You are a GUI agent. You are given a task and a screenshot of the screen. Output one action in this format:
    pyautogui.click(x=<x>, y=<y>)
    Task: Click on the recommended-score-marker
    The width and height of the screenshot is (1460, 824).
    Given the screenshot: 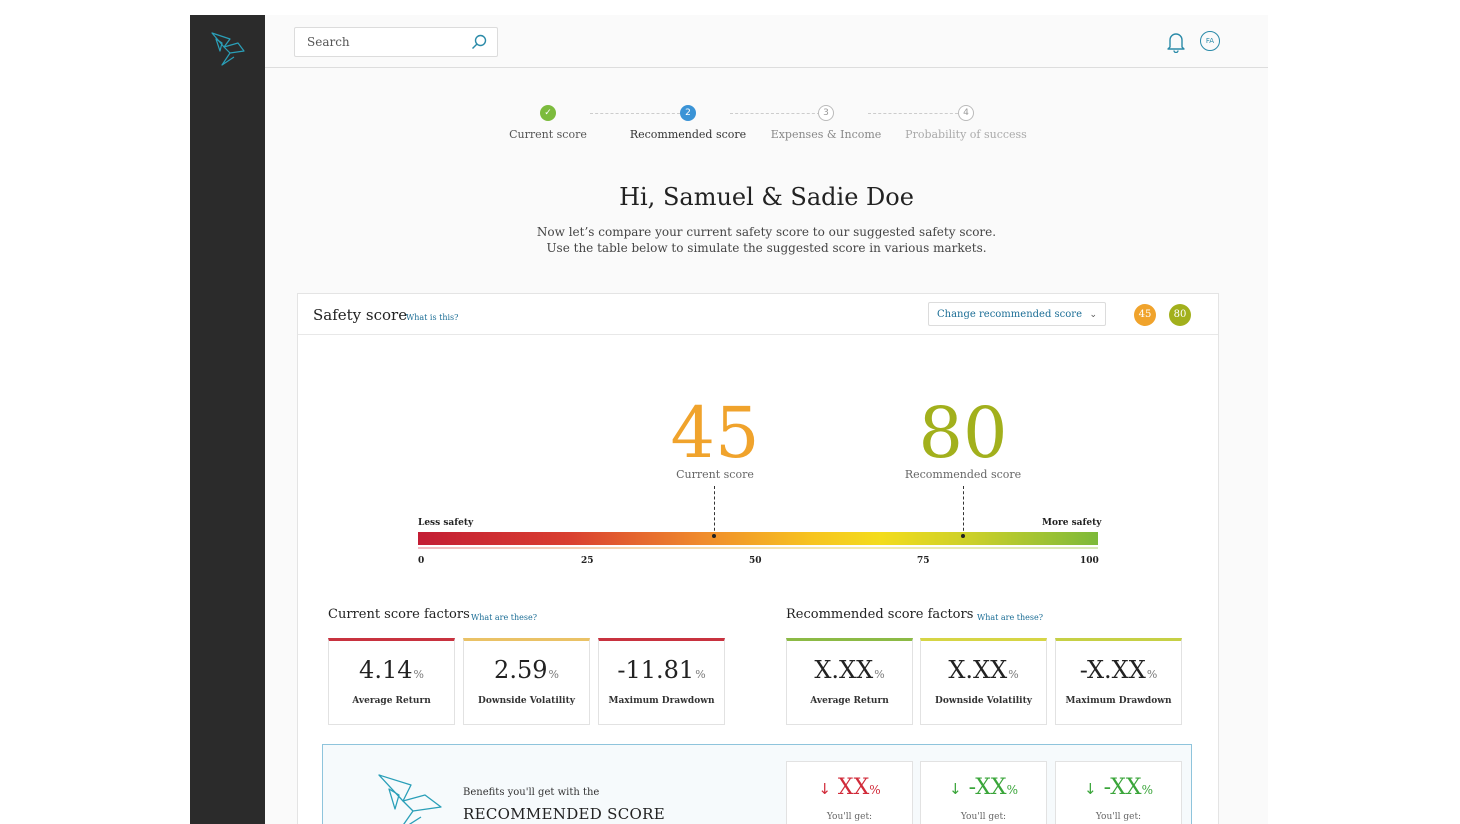 What is the action you would take?
    pyautogui.click(x=963, y=536)
    